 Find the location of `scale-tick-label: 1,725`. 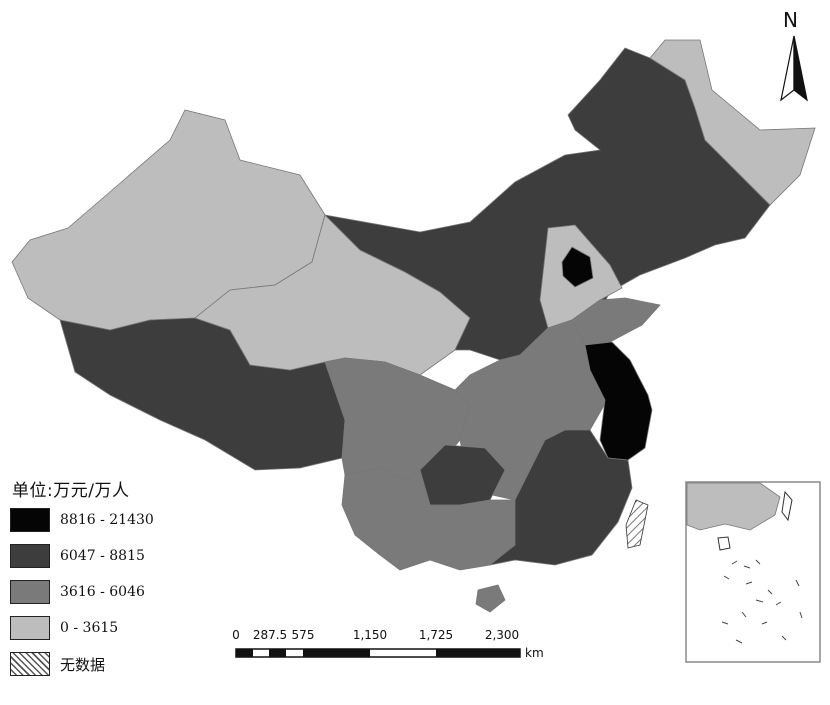

scale-tick-label: 1,725 is located at coordinates (436, 635).